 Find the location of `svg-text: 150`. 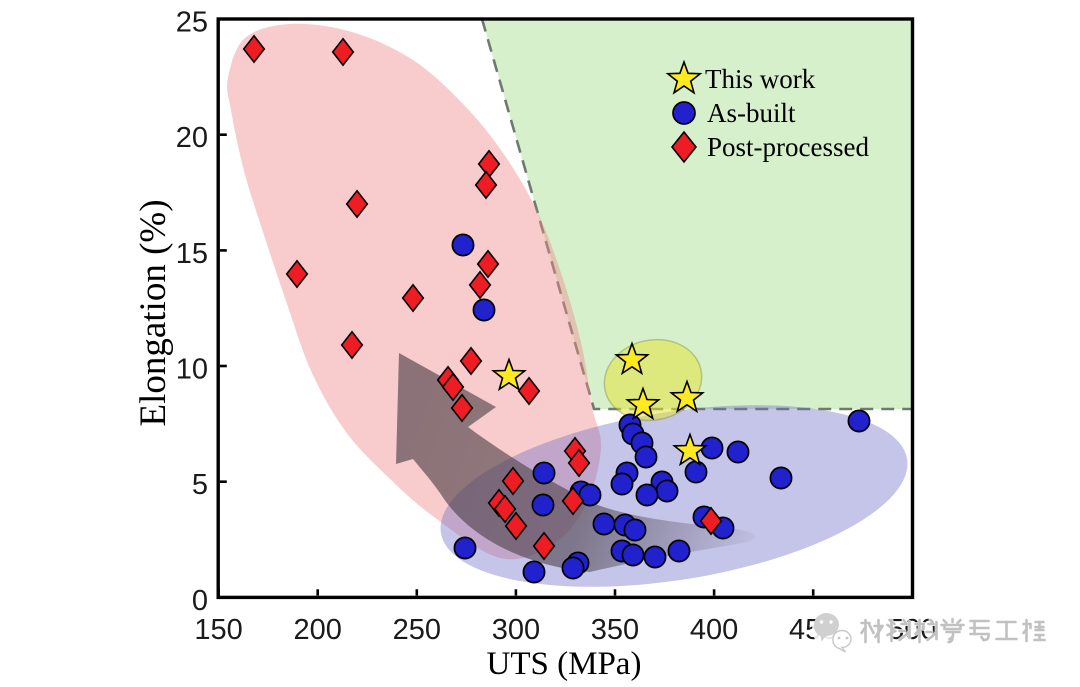

svg-text: 150 is located at coordinates (218, 630).